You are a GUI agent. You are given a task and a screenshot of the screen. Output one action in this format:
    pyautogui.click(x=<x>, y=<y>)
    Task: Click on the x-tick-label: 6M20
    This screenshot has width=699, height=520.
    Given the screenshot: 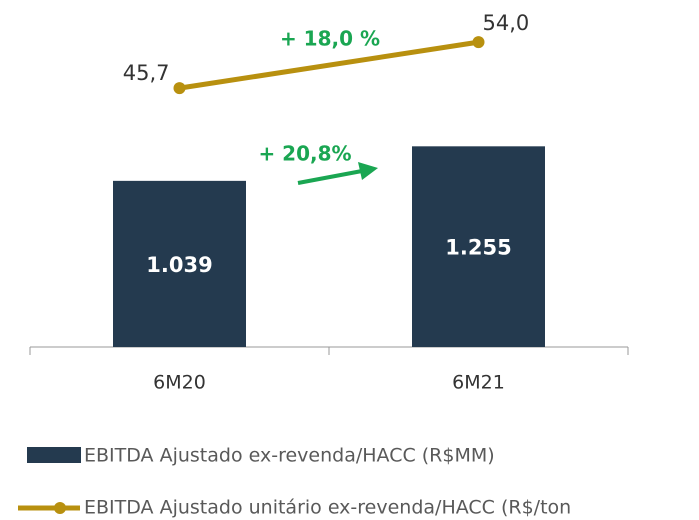 What is the action you would take?
    pyautogui.click(x=179, y=383)
    